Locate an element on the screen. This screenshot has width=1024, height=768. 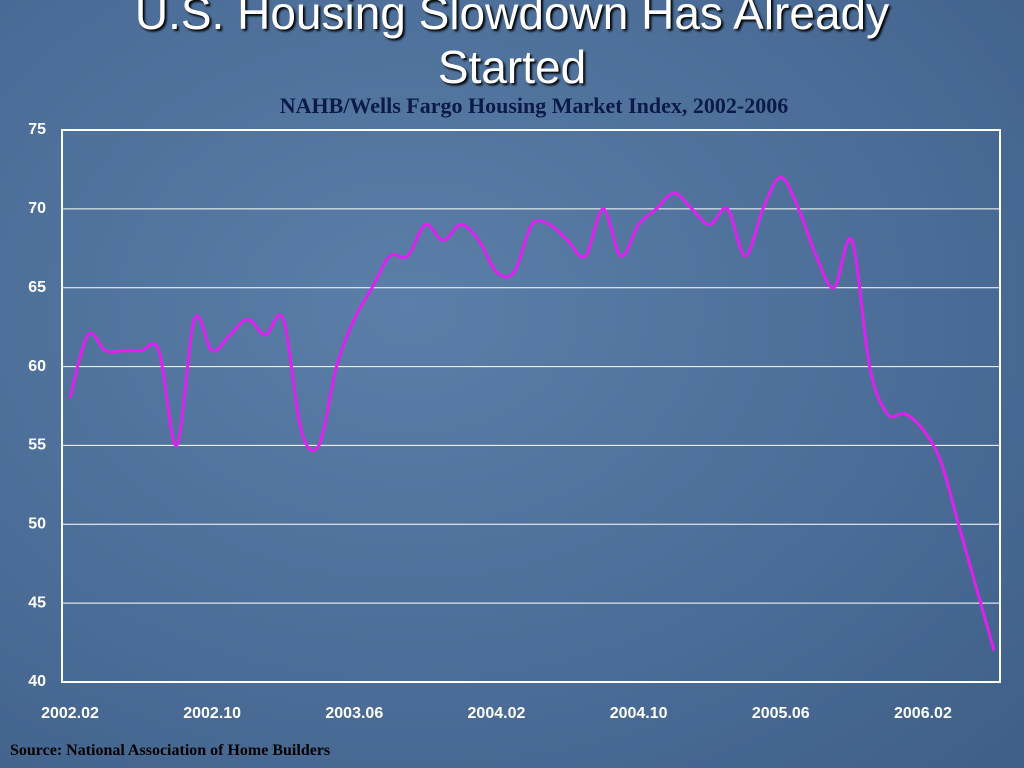
x-tick-label: 2006.02 is located at coordinates (923, 713).